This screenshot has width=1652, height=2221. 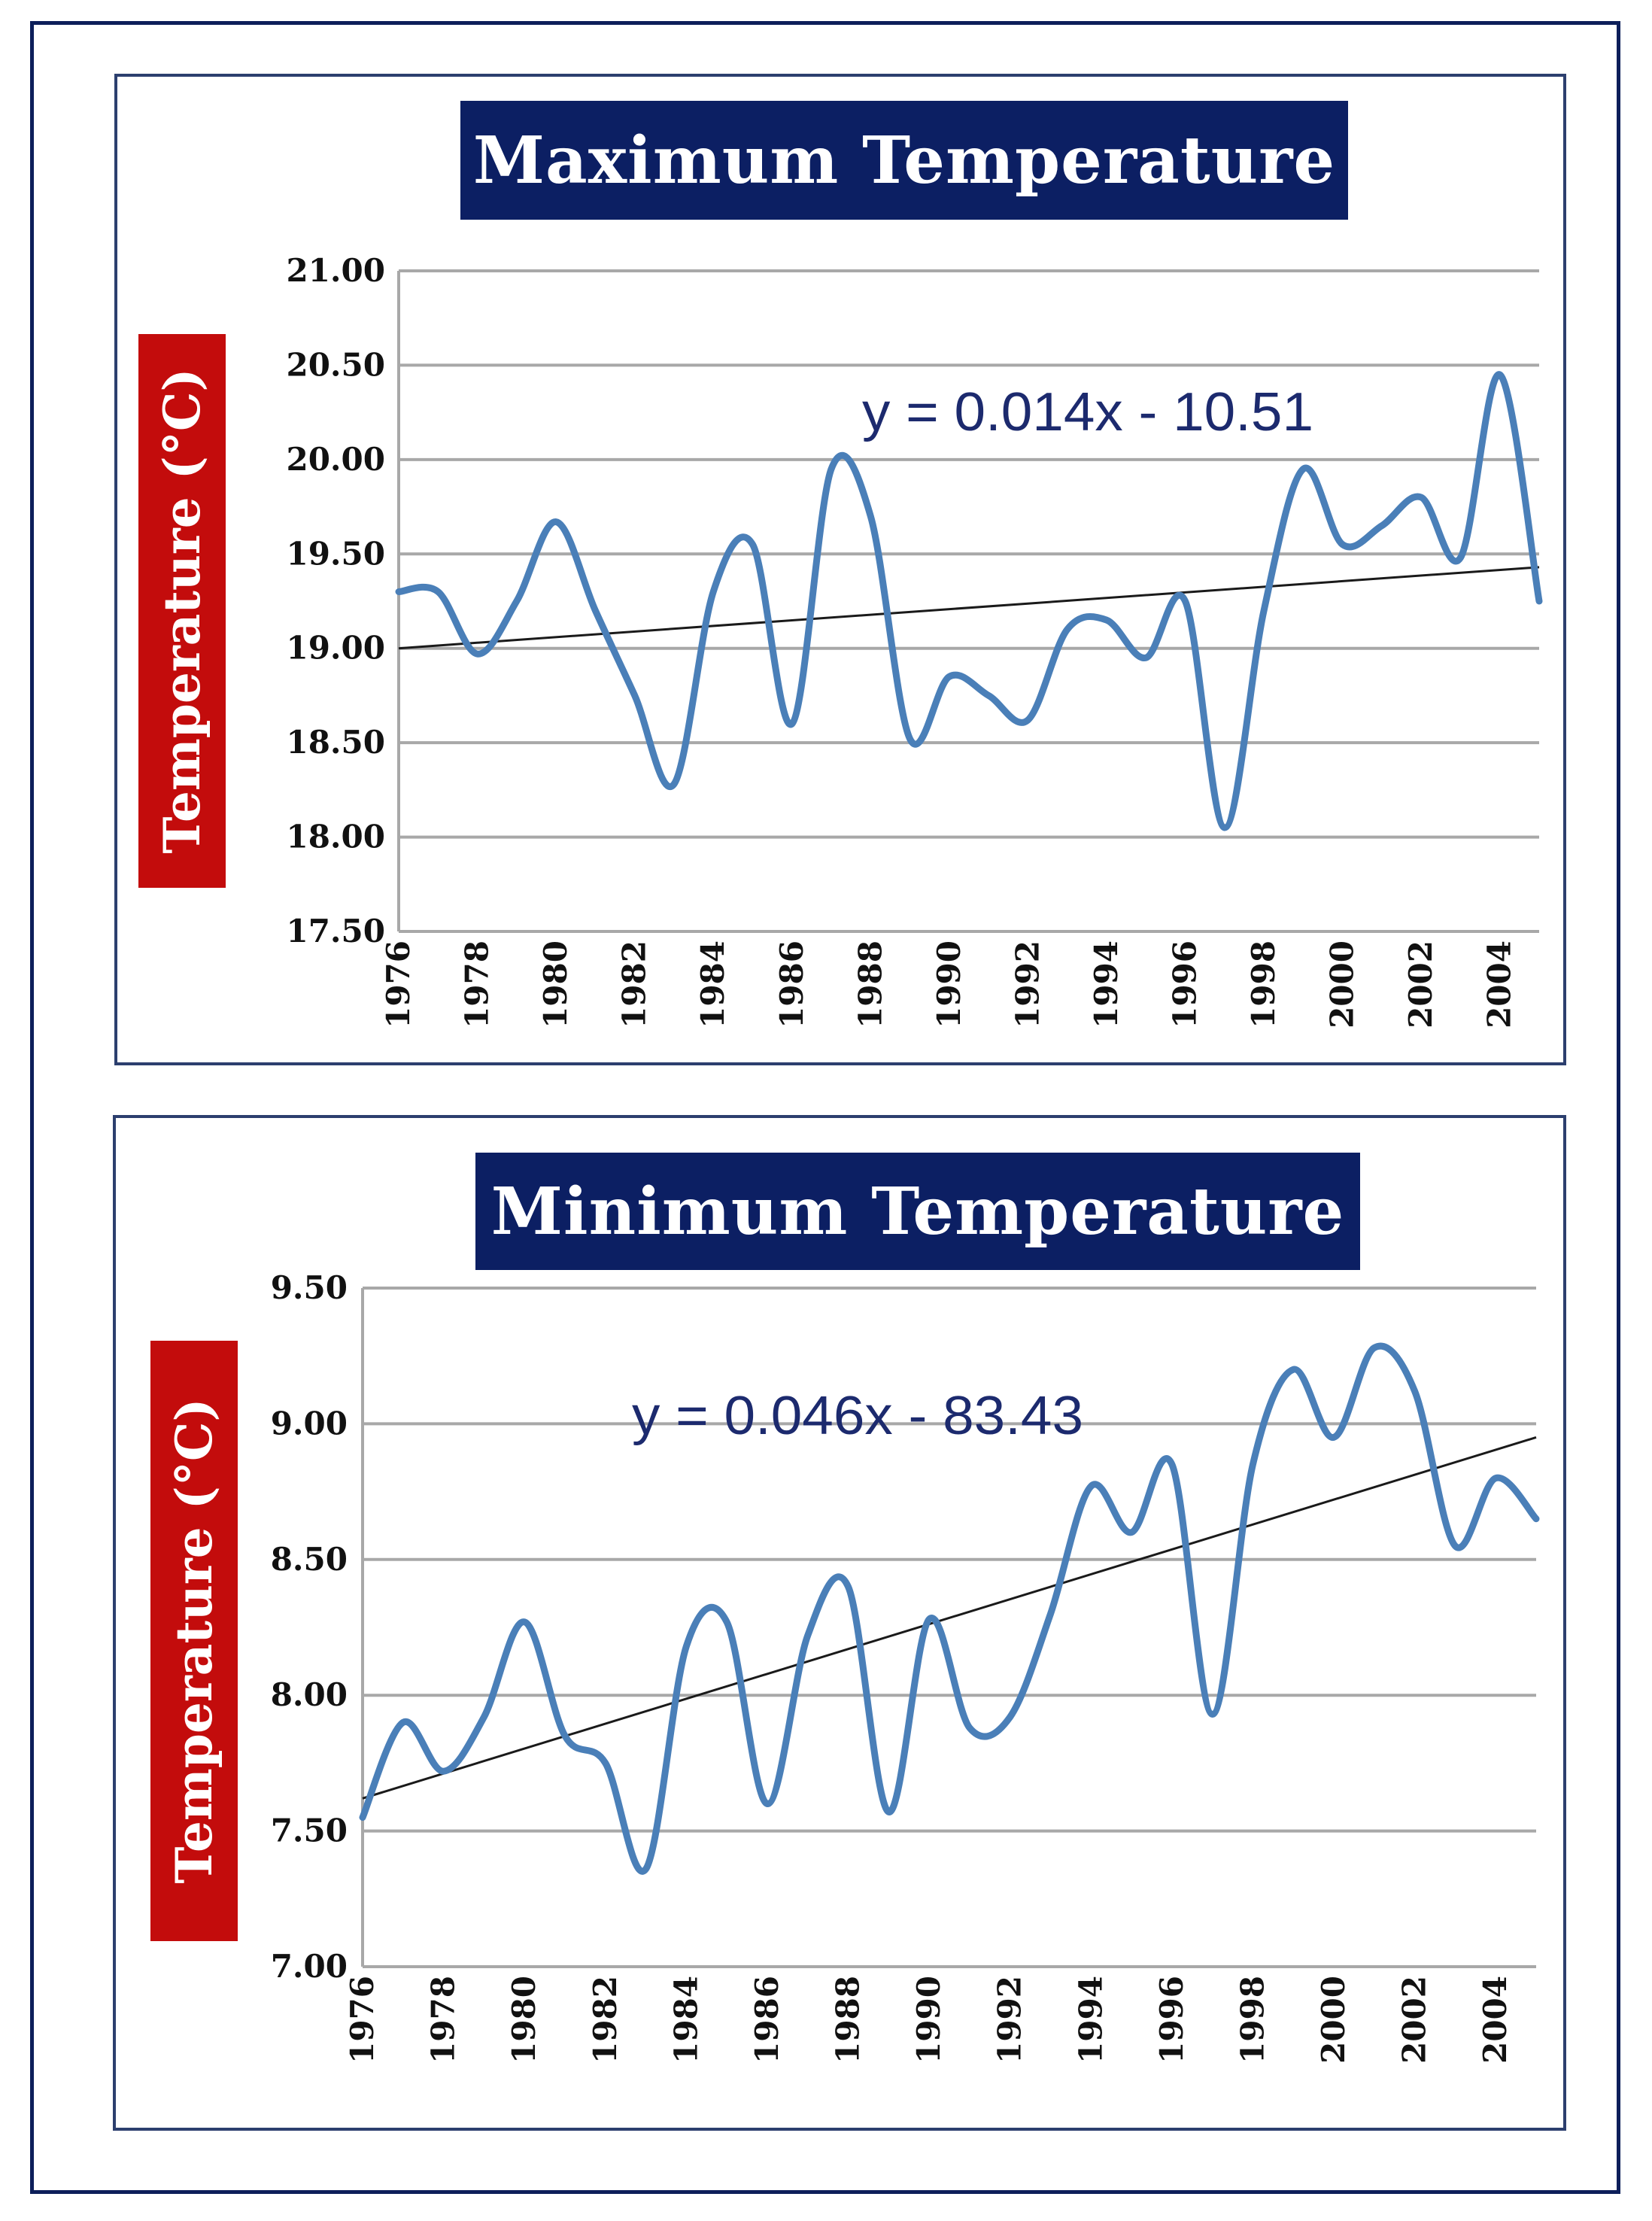 I want to click on x-tick-label: 1988, so click(x=870, y=984).